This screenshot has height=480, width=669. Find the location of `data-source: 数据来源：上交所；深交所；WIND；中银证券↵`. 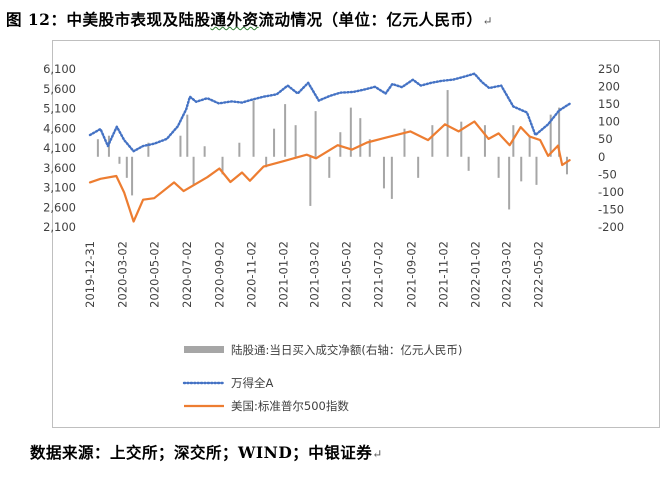

data-source: 数据来源：上交所；深交所；WIND；中银证券↵ is located at coordinates (206, 452).